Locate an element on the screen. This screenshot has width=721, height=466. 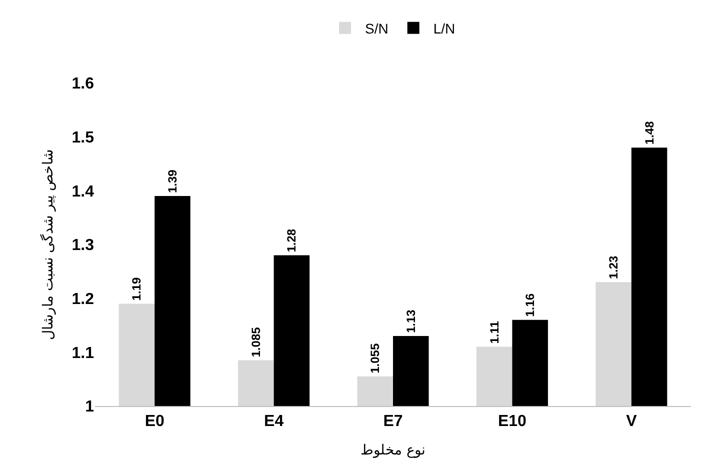
y-tick-label: 1.4 is located at coordinates (83, 191).